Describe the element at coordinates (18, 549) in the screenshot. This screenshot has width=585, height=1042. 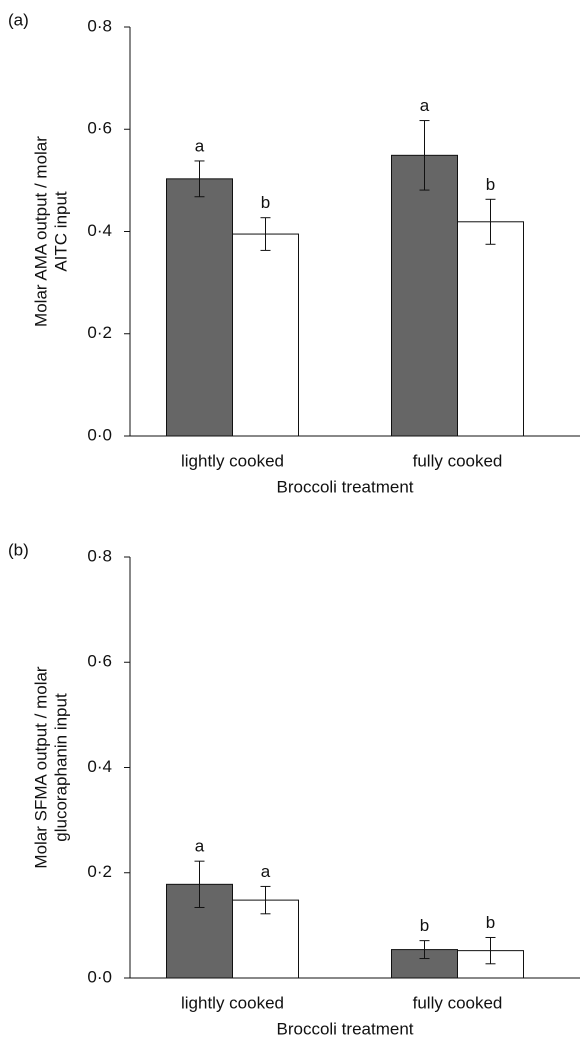
I see `panel-label: (b)` at that location.